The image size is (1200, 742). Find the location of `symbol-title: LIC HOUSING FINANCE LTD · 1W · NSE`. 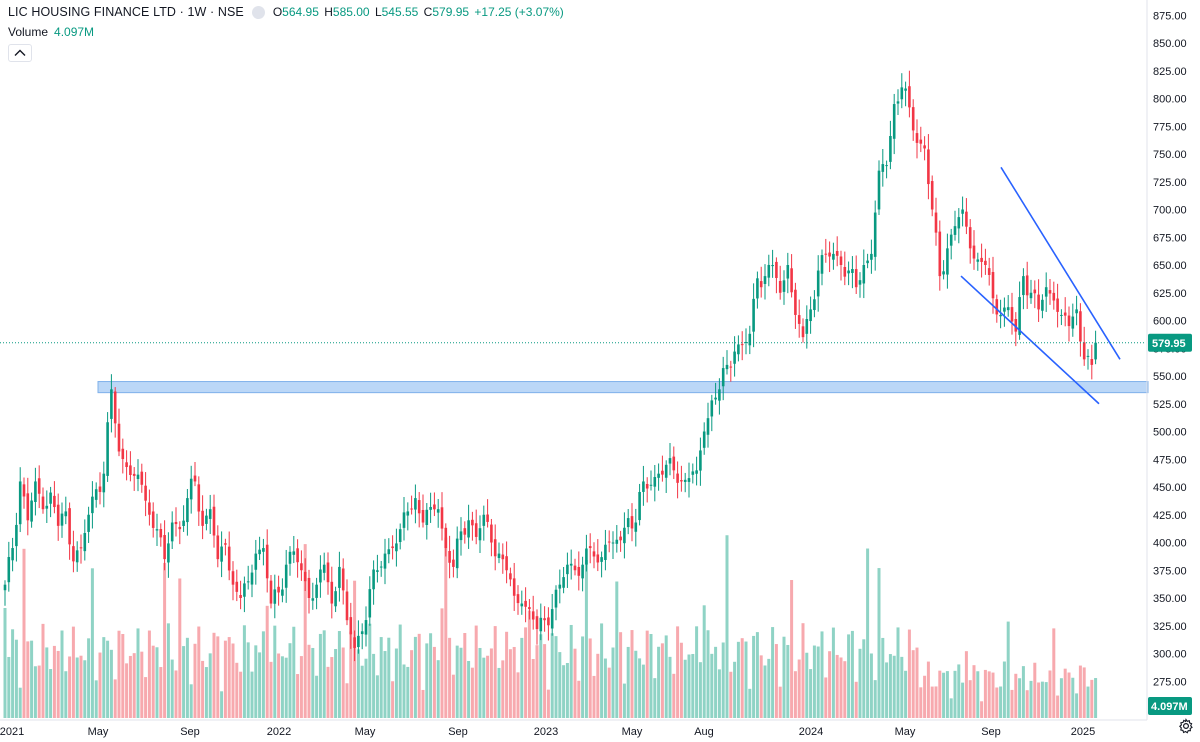

symbol-title: LIC HOUSING FINANCE LTD · 1W · NSE is located at coordinates (126, 12).